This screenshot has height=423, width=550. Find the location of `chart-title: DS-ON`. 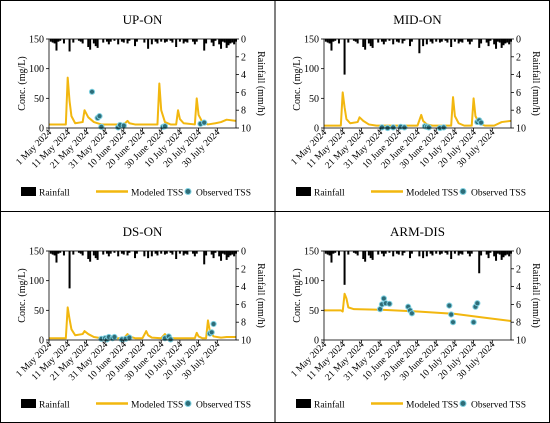

chart-title: DS-ON is located at coordinates (143, 231).